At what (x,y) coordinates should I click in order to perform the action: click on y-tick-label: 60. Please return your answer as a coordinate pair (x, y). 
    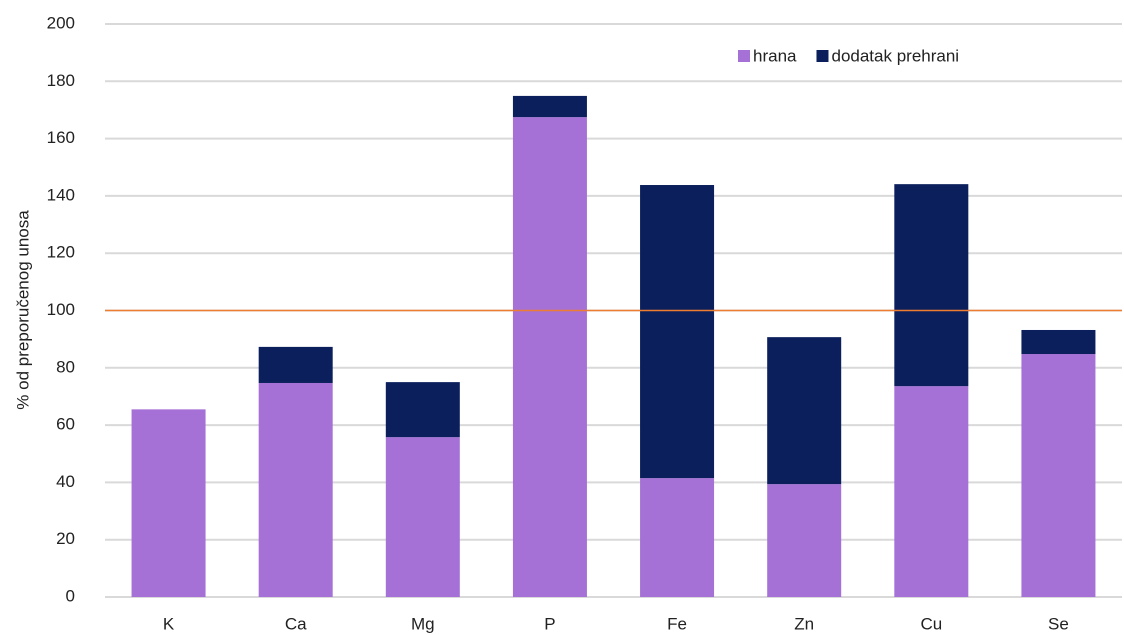
    Looking at the image, I should click on (65, 424).